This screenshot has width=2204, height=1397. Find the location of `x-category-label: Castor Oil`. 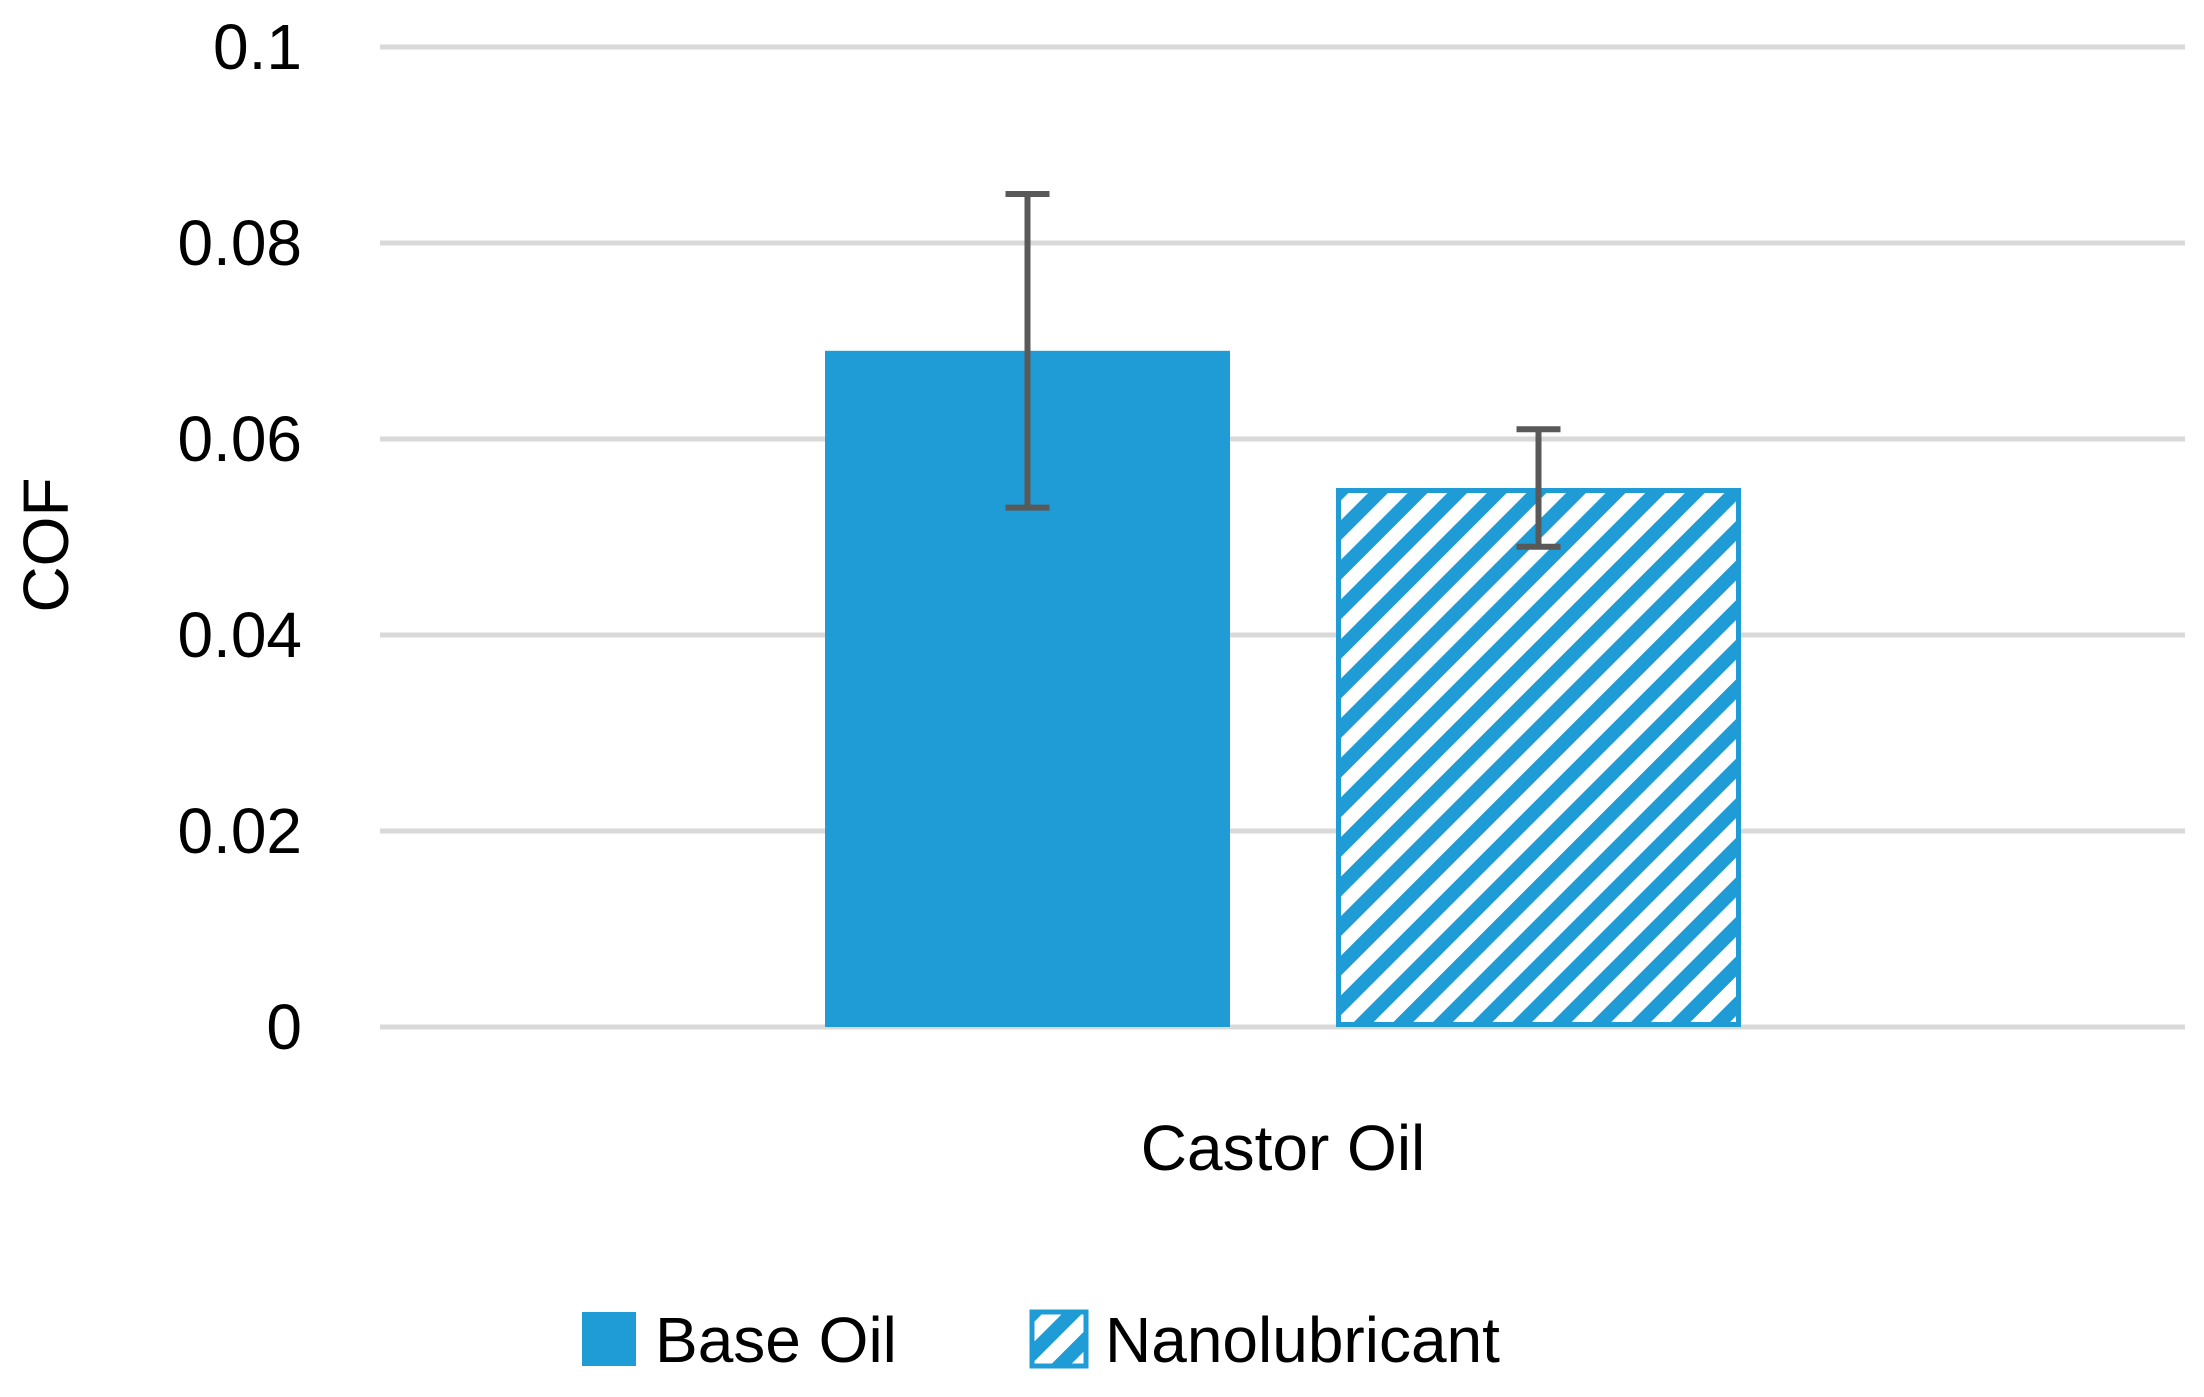

x-category-label: Castor Oil is located at coordinates (1283, 1148).